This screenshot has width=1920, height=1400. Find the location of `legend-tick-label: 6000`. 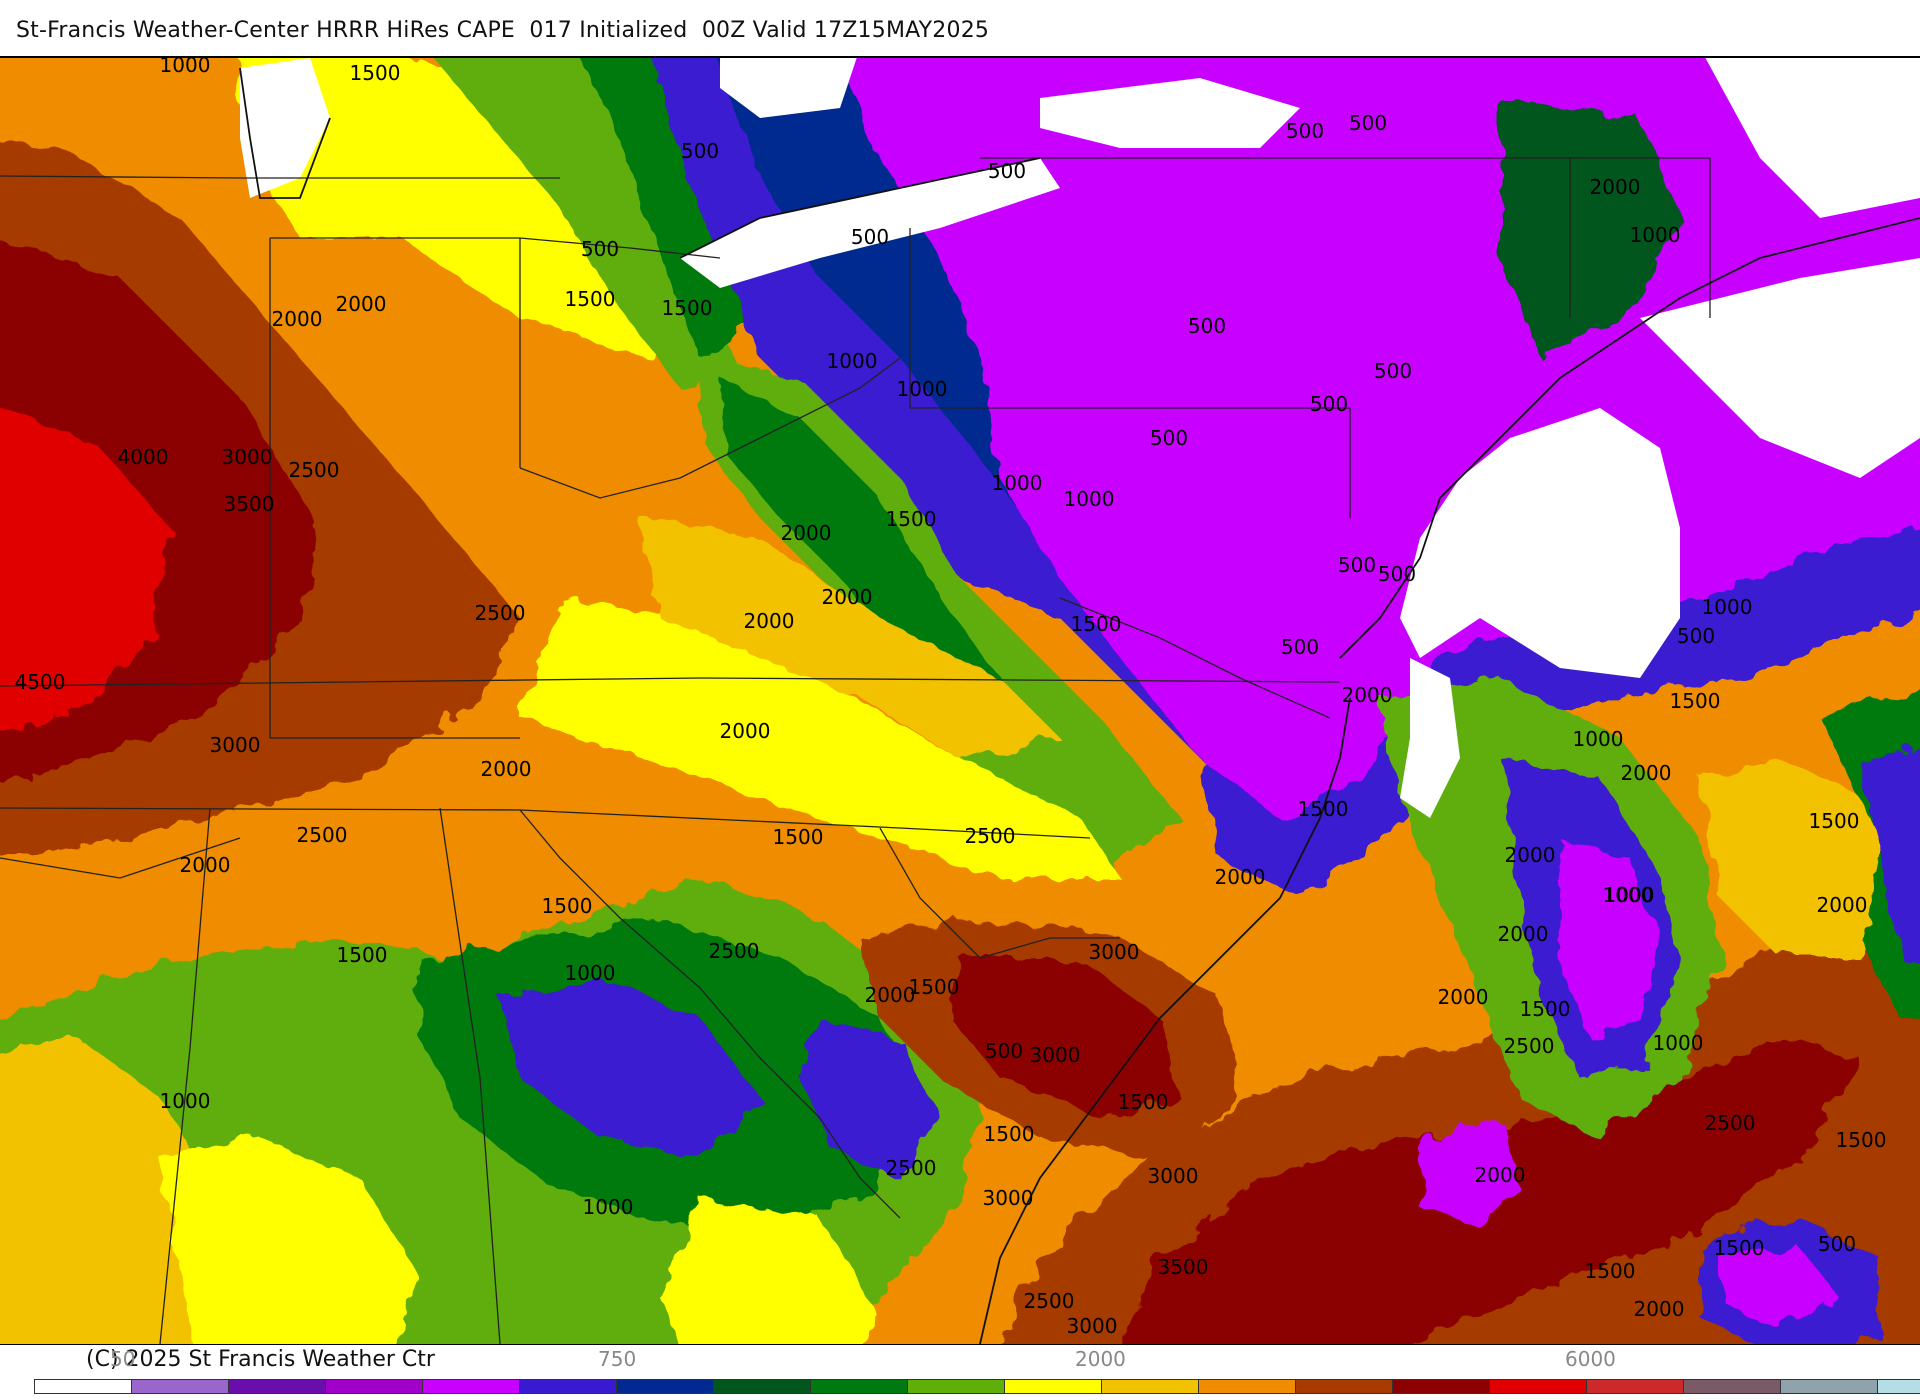

legend-tick-label: 6000 is located at coordinates (1590, 1359).